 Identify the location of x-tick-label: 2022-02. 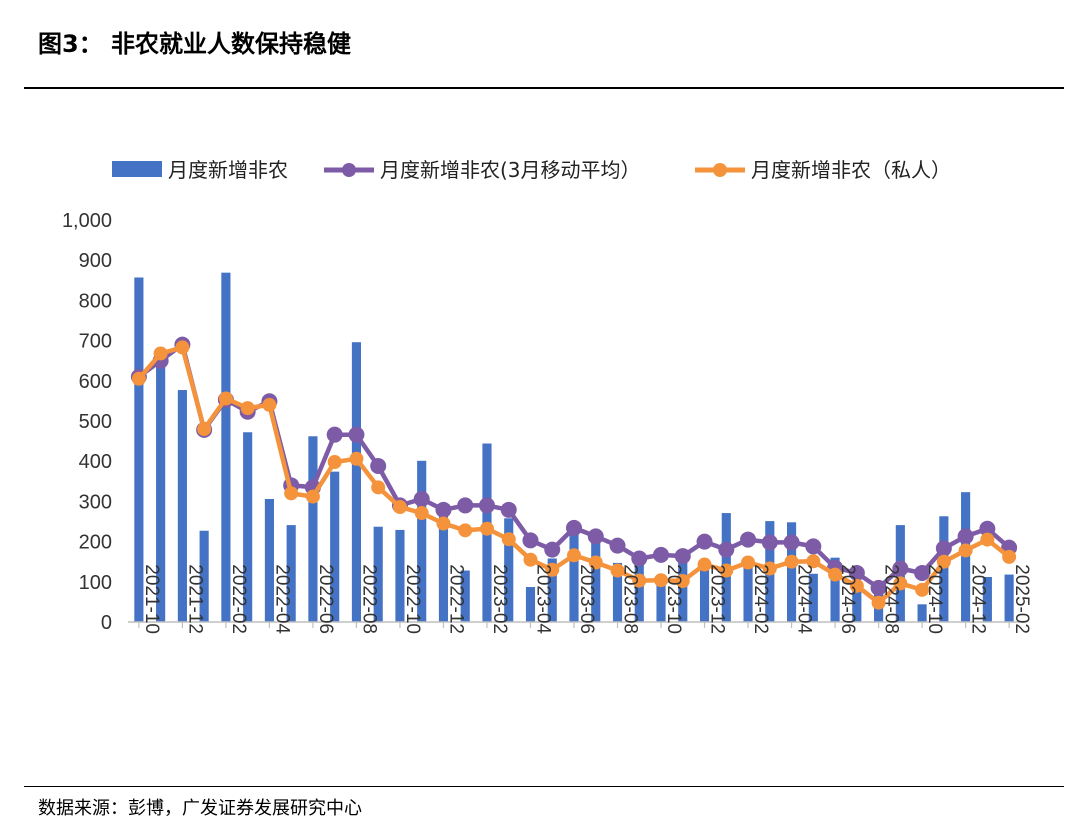
(238, 599).